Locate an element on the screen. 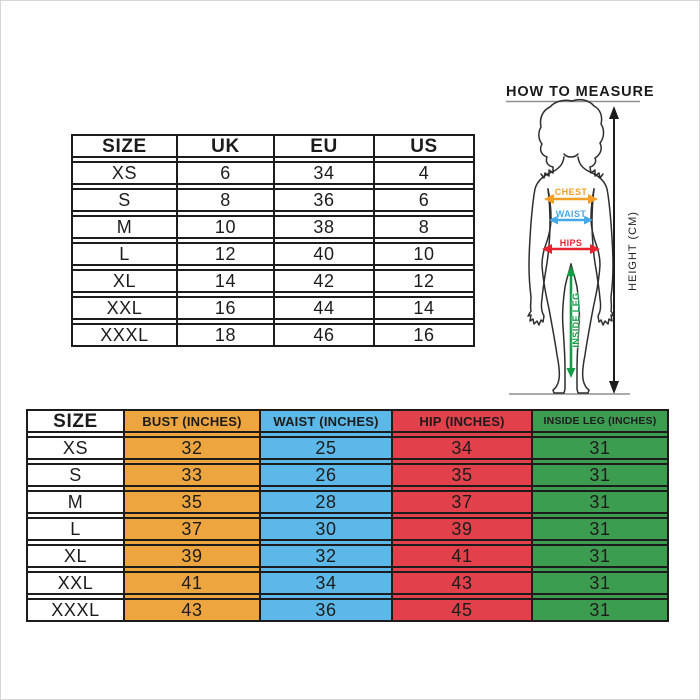 The image size is (700, 700). chest-arrow is located at coordinates (571, 199).